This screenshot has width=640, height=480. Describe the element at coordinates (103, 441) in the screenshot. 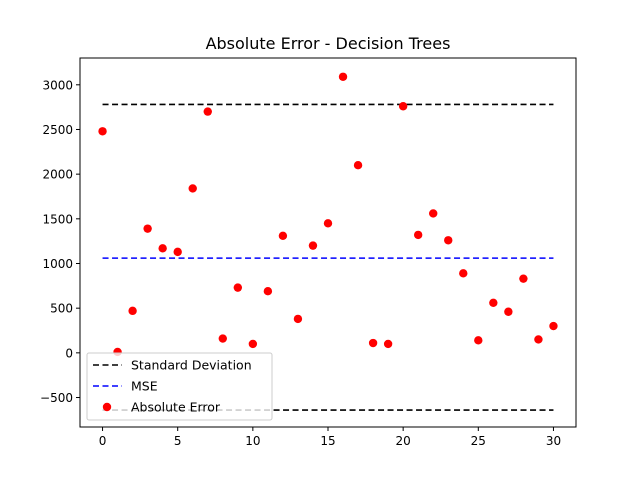

I see `x-tick-label: 0` at that location.